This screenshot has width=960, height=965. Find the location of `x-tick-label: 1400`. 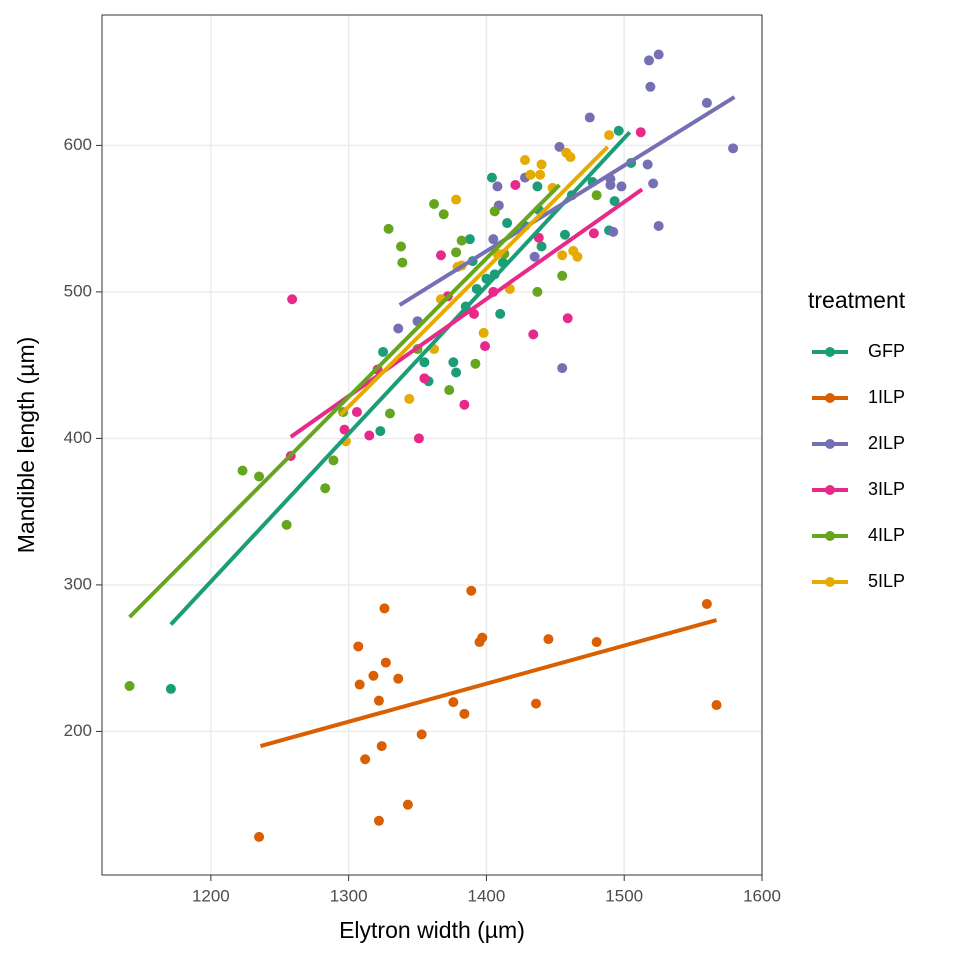

x-tick-label: 1400 is located at coordinates (487, 895).